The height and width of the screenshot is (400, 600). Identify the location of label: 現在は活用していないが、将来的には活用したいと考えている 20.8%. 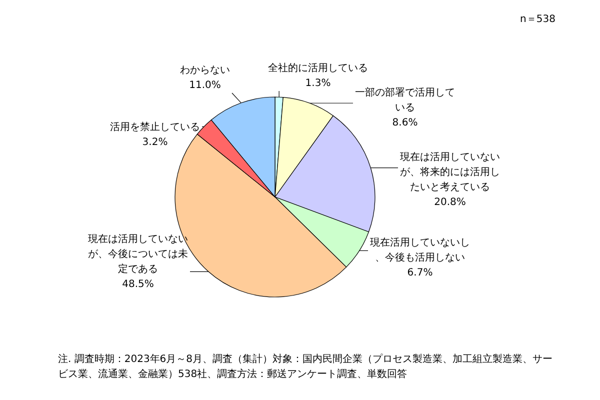
(450, 180).